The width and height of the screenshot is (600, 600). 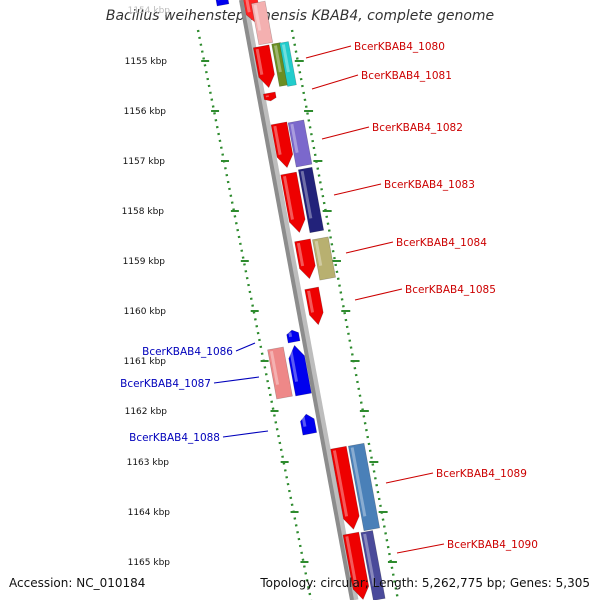 I want to click on gene-label: BcerKBAB4_1087, so click(x=165, y=384).